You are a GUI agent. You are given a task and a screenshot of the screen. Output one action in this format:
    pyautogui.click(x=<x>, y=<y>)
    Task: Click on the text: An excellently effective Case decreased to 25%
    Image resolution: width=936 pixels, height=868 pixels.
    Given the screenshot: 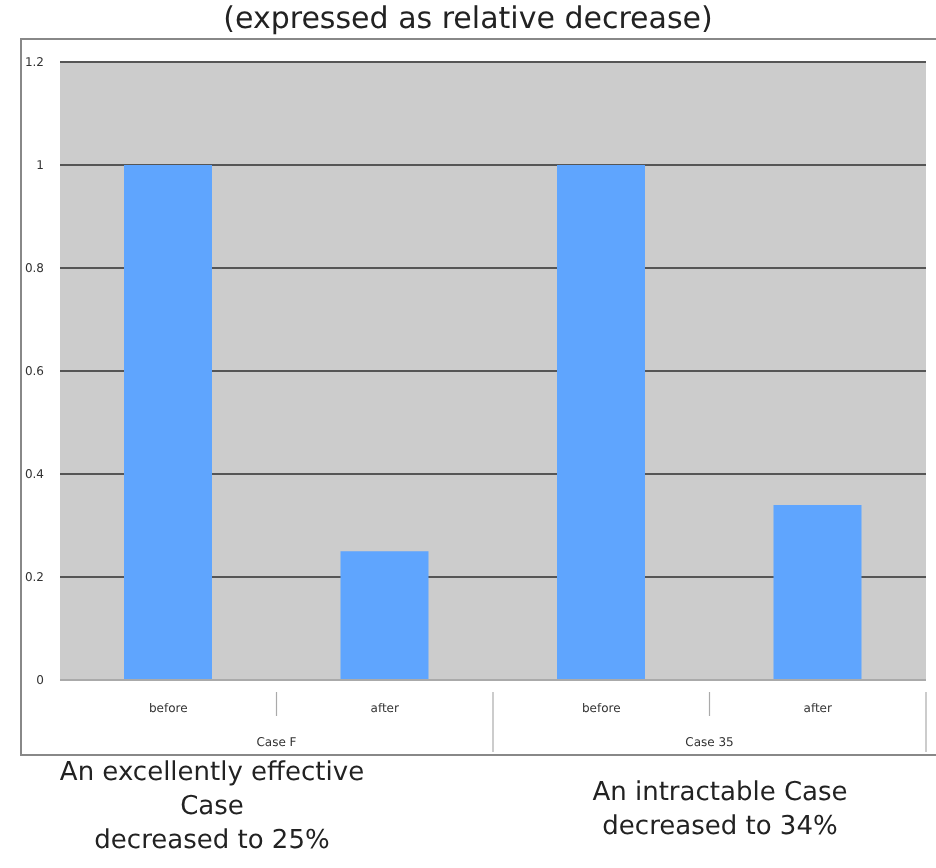 What is the action you would take?
    pyautogui.click(x=212, y=807)
    